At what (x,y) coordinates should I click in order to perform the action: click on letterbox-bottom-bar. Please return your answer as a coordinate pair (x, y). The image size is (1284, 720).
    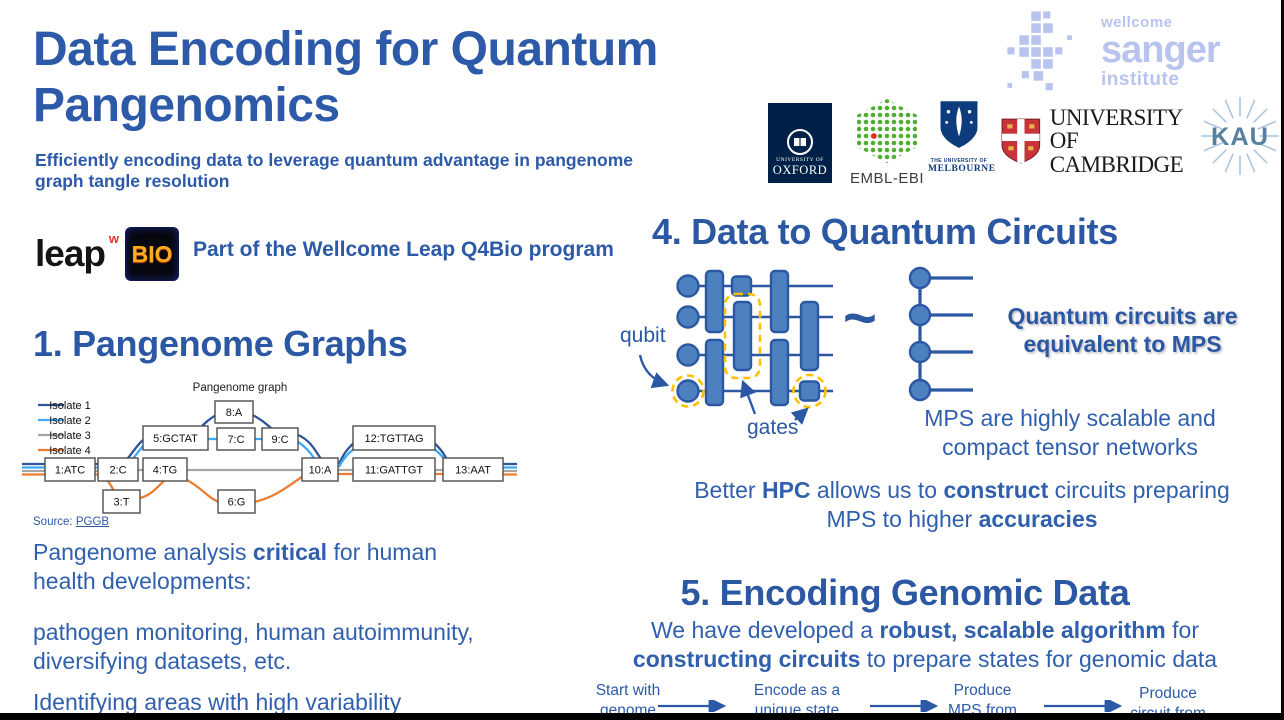
    Looking at the image, I should click on (642, 716).